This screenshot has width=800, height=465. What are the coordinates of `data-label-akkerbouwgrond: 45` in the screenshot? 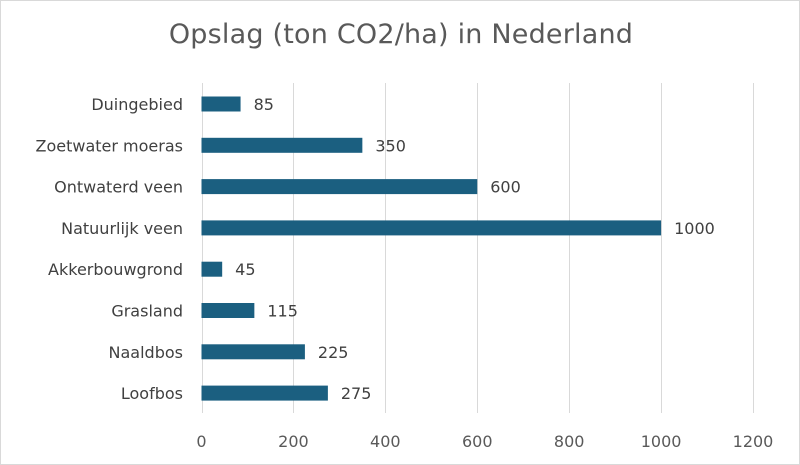 It's located at (245, 269).